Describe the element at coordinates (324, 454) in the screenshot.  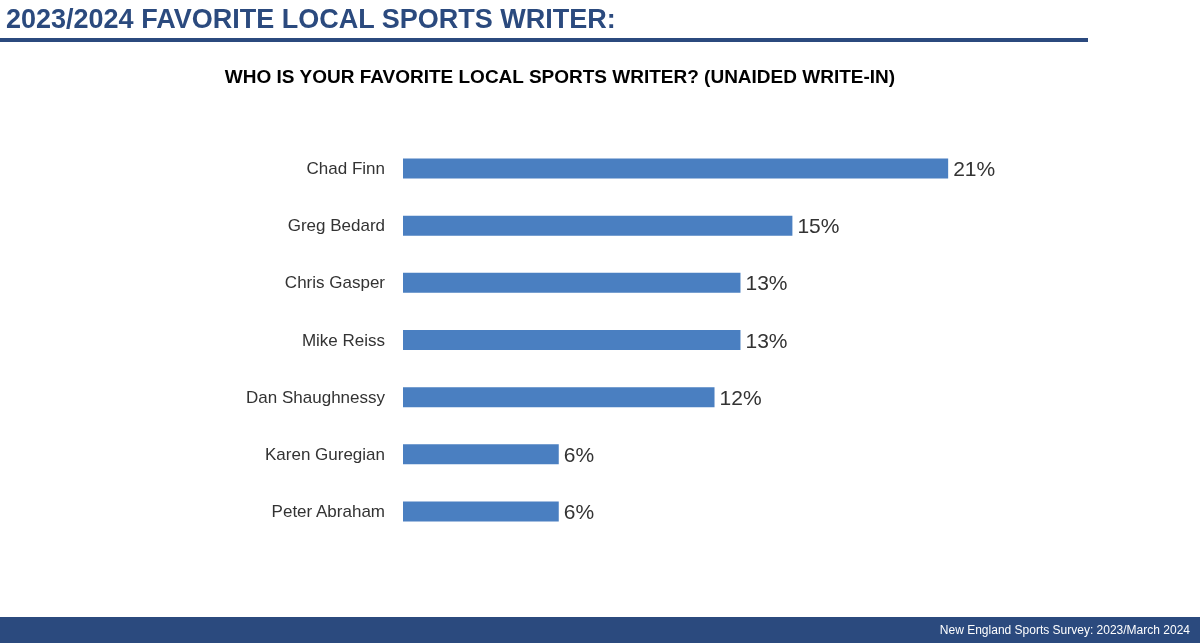
I see `y-tick-label: Karen Guregian` at that location.